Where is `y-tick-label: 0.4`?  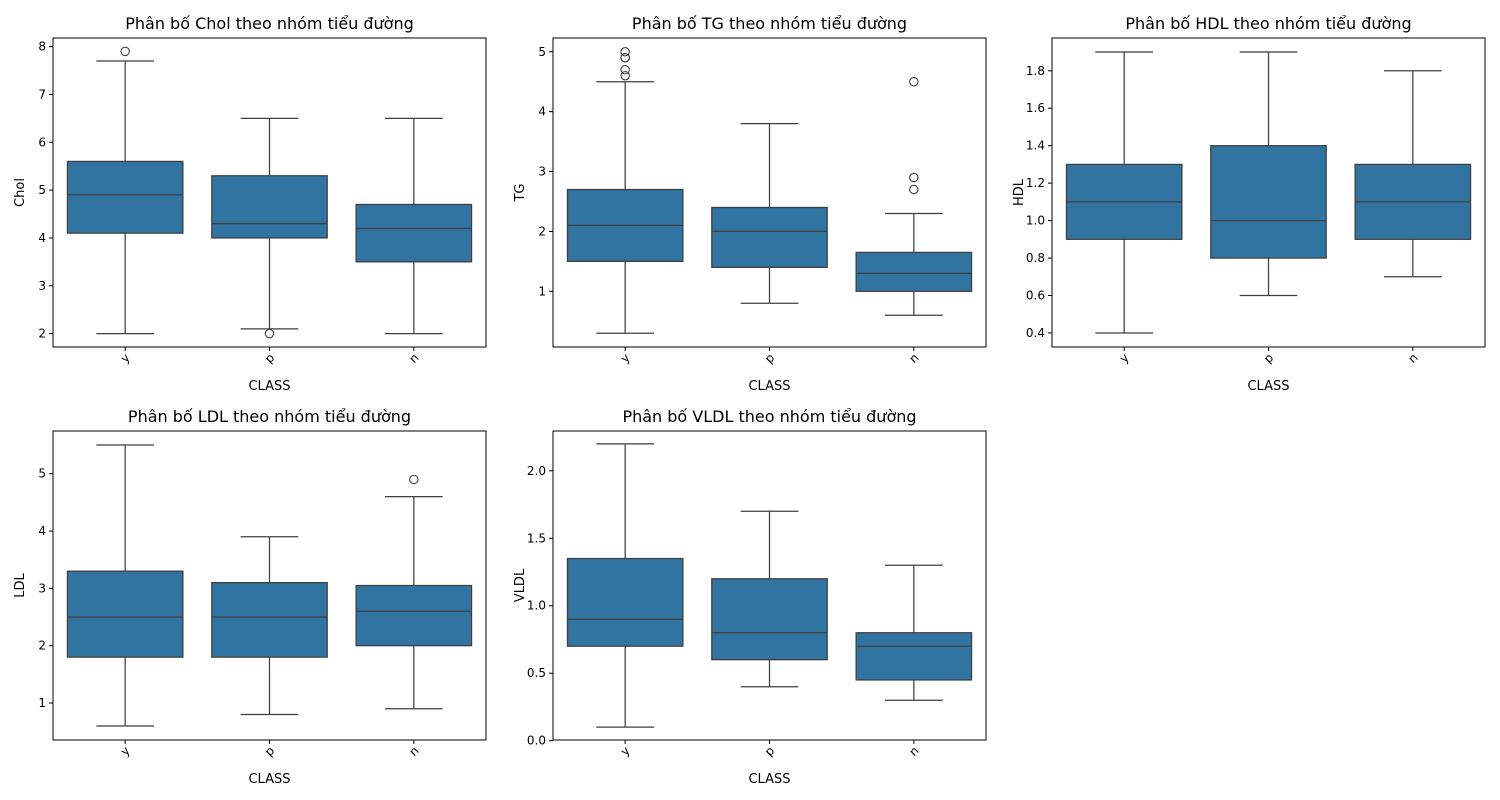
y-tick-label: 0.4 is located at coordinates (1035, 333).